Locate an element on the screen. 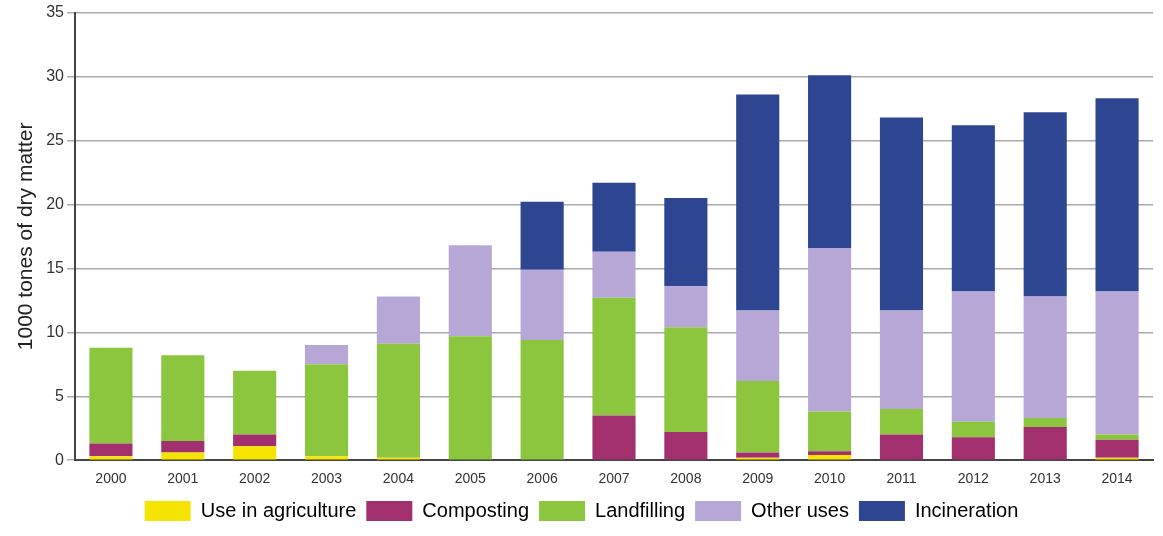 This screenshot has height=536, width=1163. y-tick-label: 30 is located at coordinates (55, 75).